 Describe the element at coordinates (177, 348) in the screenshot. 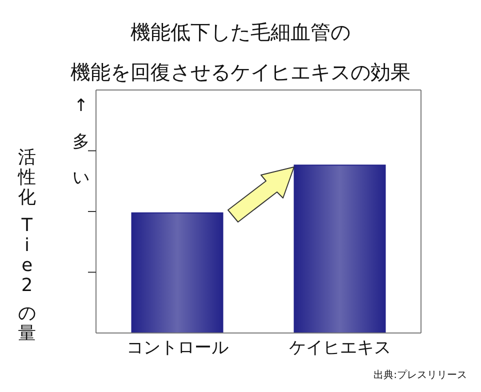

I see `x-tick-label: コントロール` at that location.